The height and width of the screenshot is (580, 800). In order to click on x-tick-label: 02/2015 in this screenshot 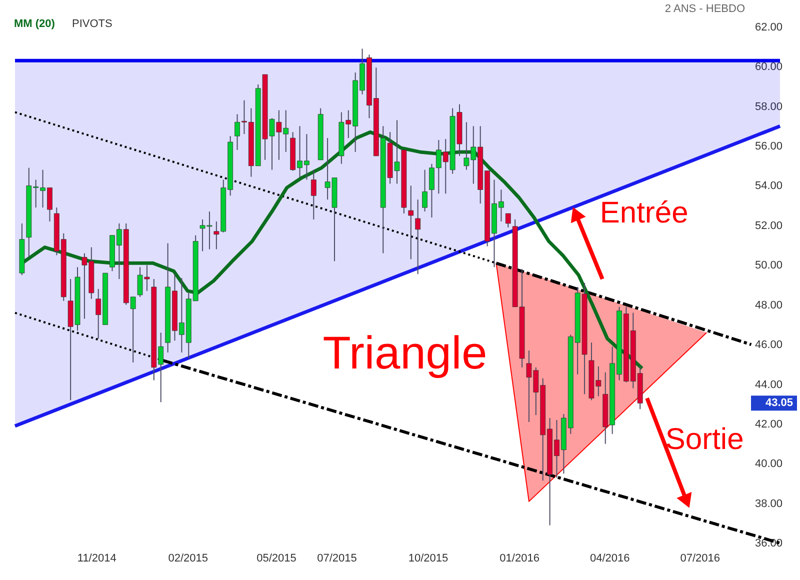, I will do `click(188, 558)`.